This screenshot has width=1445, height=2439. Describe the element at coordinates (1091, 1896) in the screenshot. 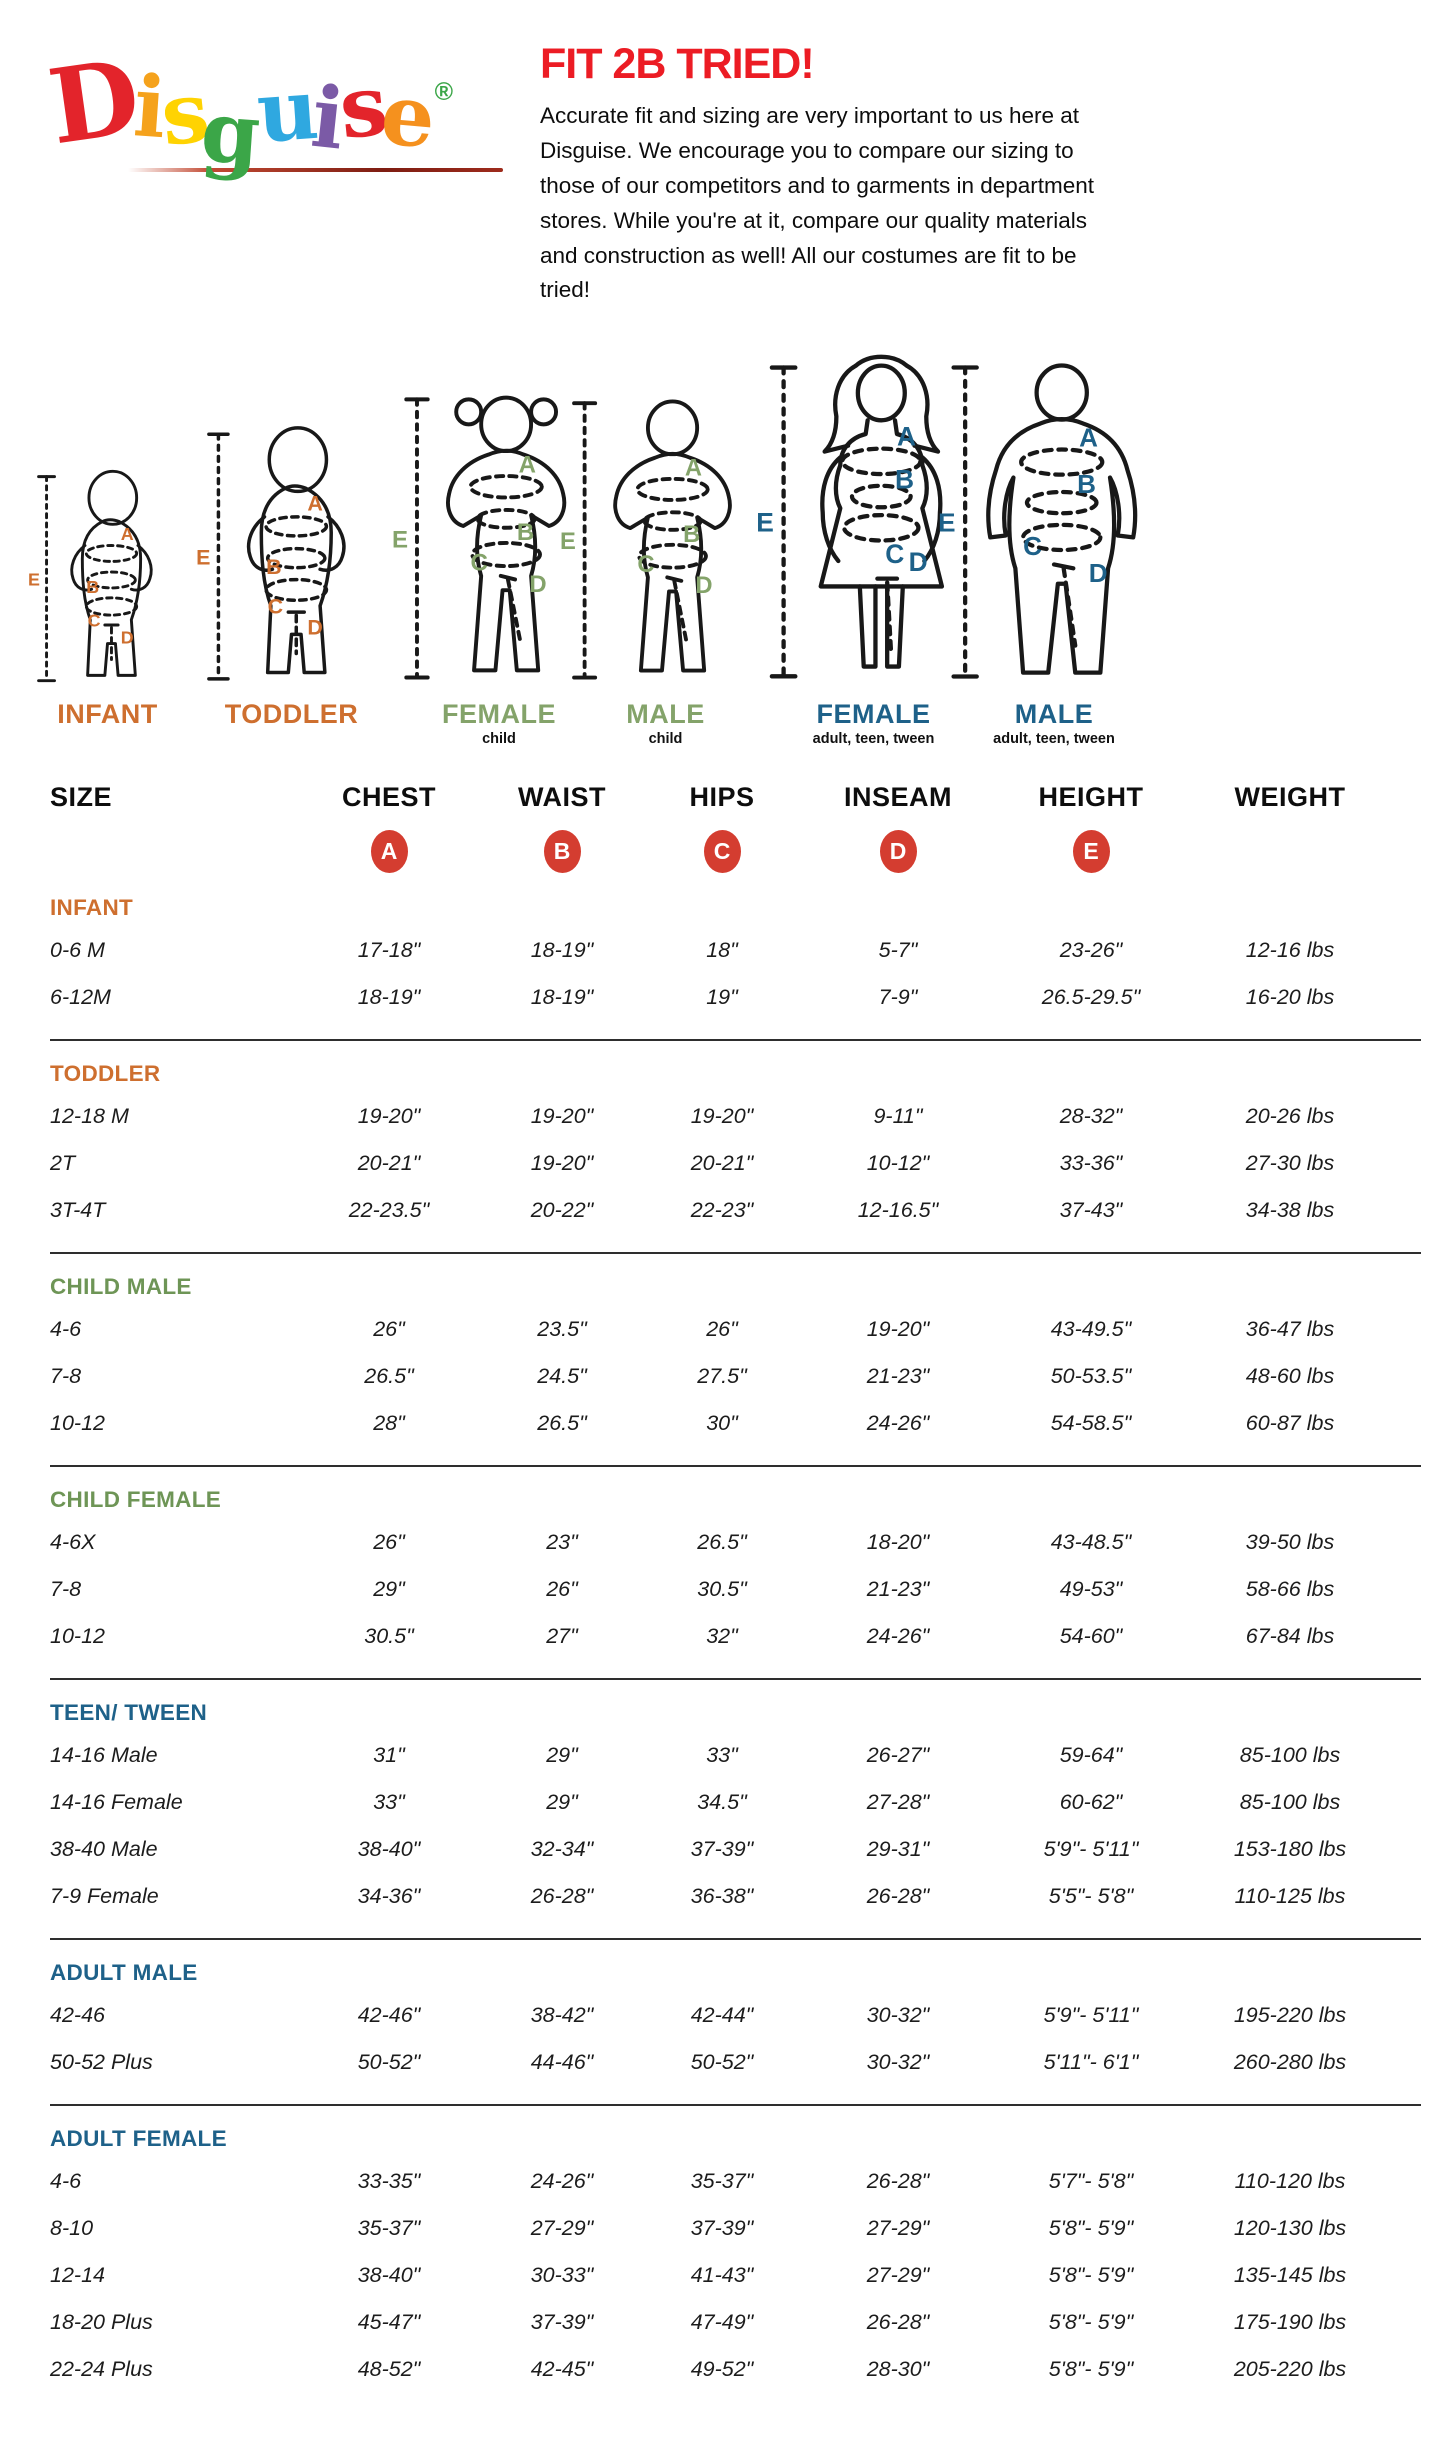

I see `value-cell: 5'5"- 5'8"` at that location.